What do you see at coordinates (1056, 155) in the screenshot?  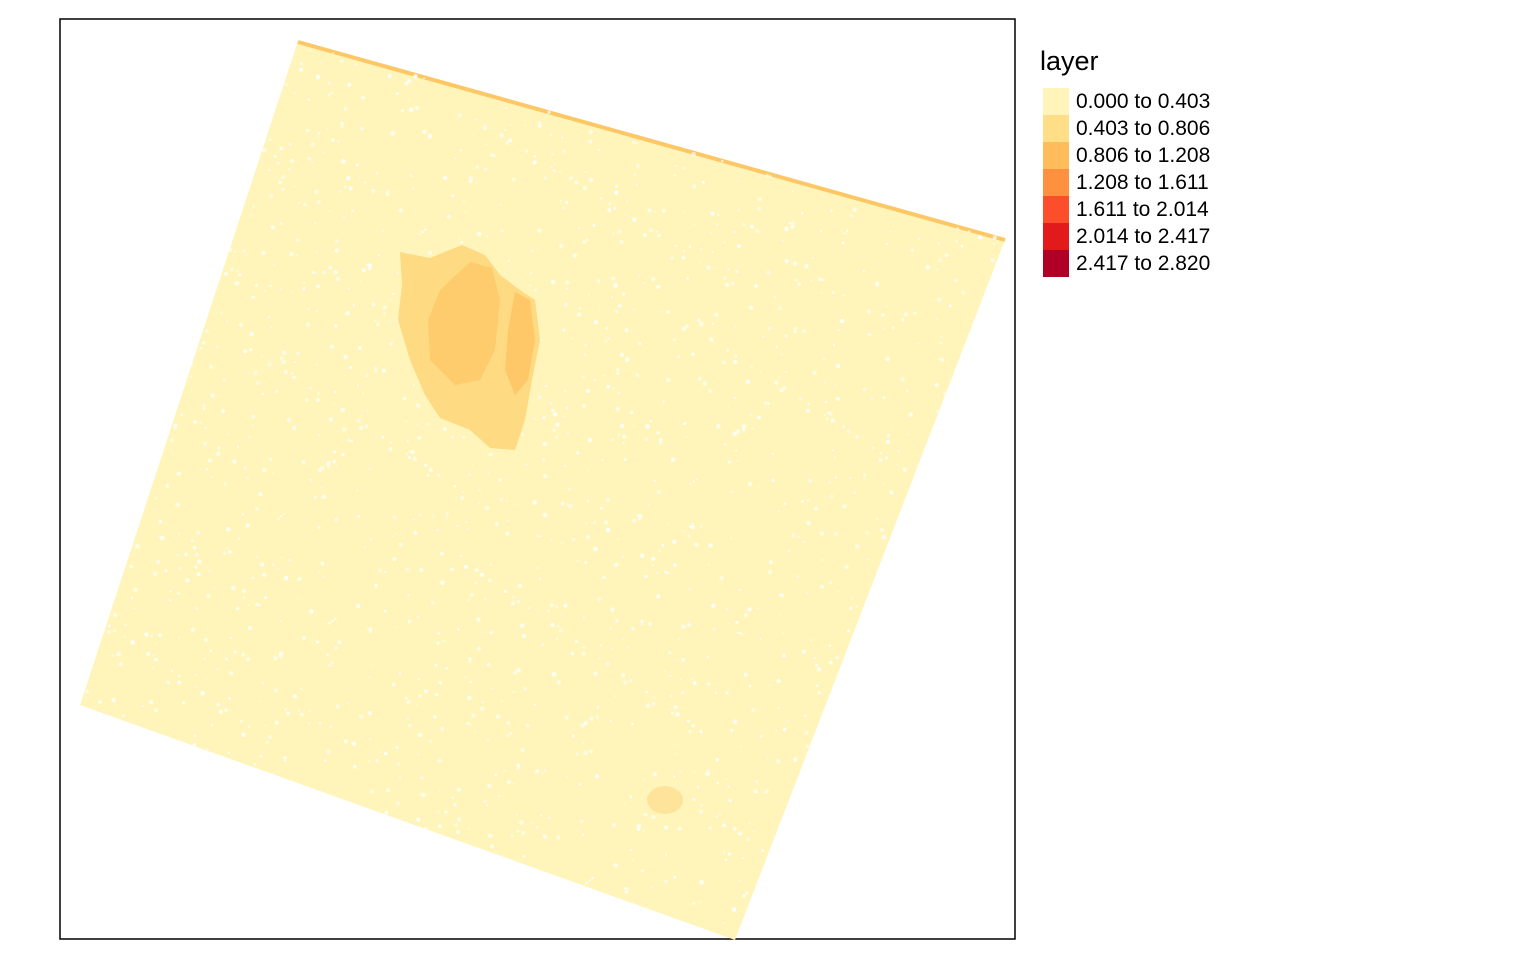 I see `legend-swatch` at bounding box center [1056, 155].